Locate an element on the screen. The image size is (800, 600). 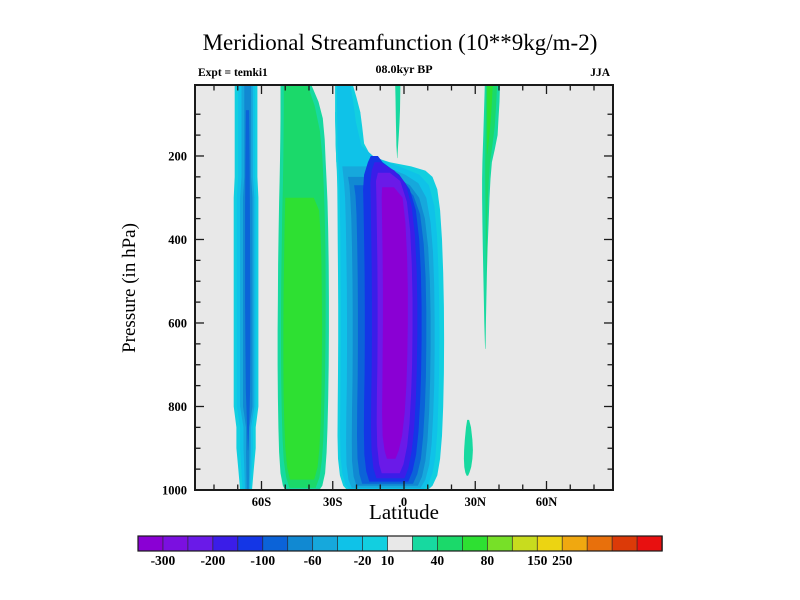
y-axis-tick-label: 800 is located at coordinates (177, 407).